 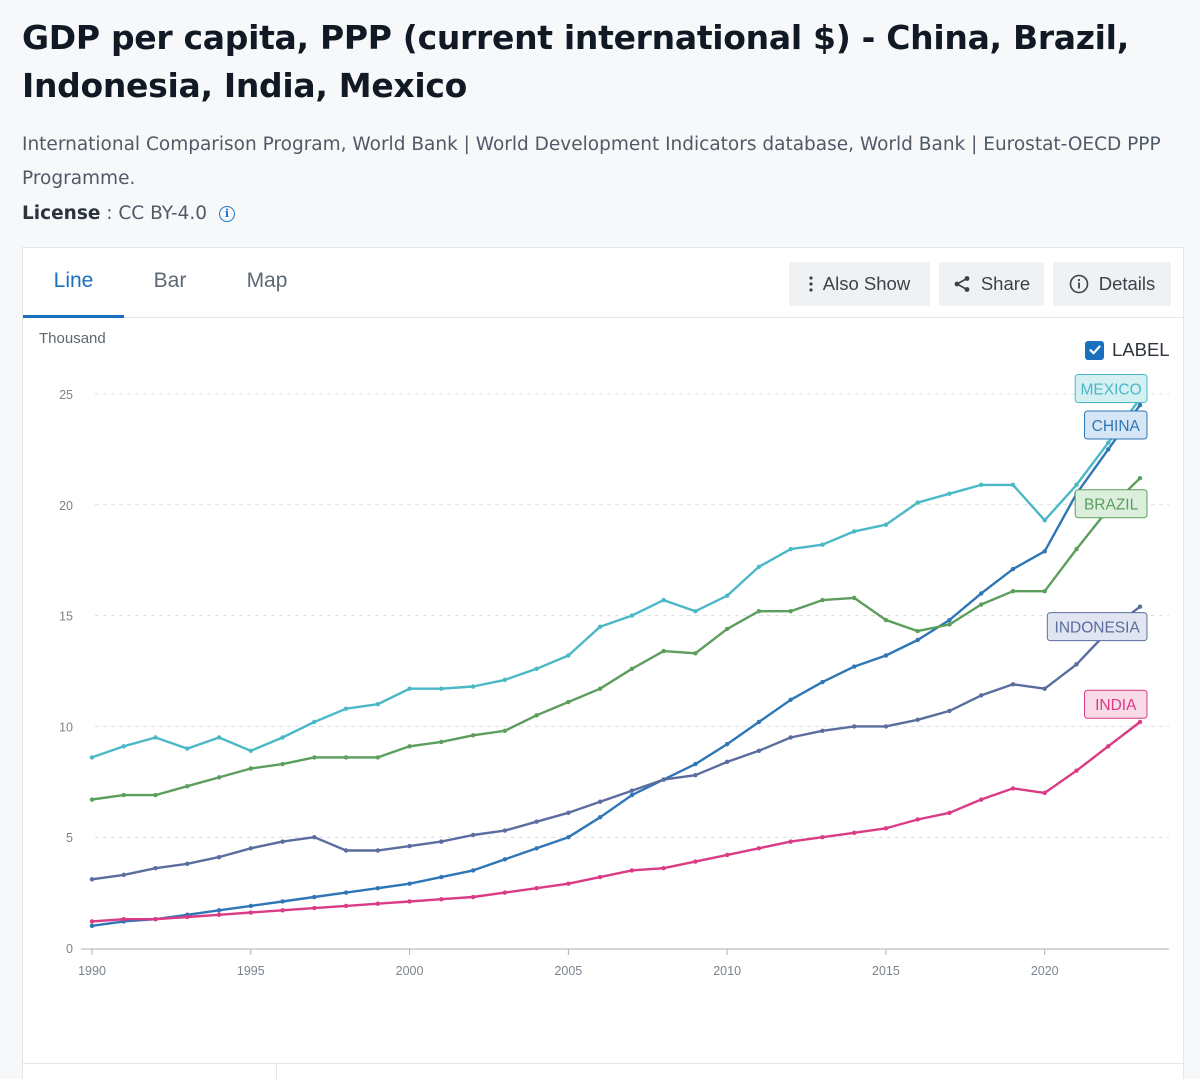 I want to click on data-point-brazil-2005, so click(x=568, y=702).